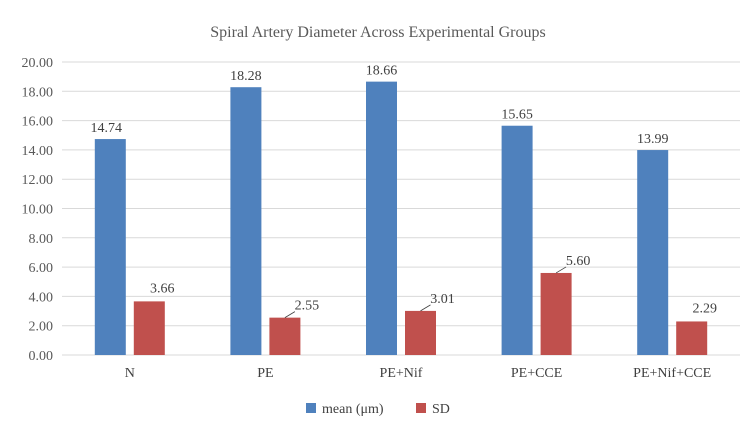  What do you see at coordinates (285, 336) in the screenshot?
I see `bar-sd-pe` at bounding box center [285, 336].